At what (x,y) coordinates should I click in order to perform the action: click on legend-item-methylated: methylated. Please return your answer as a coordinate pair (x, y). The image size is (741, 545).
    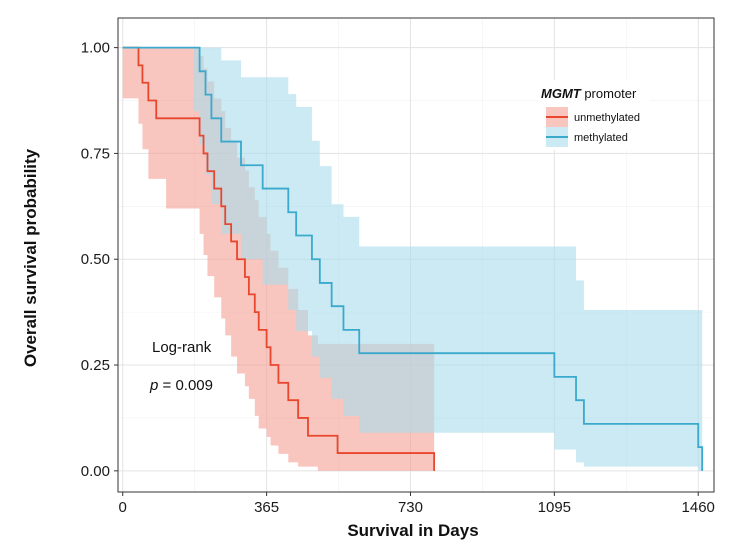
    Looking at the image, I should click on (587, 137).